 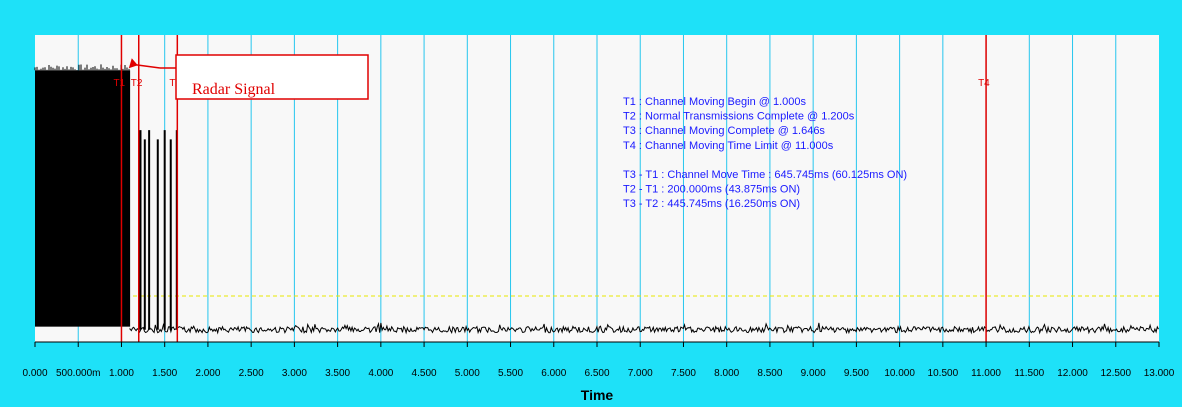 I want to click on x-tick-label: 3.000, so click(x=294, y=373).